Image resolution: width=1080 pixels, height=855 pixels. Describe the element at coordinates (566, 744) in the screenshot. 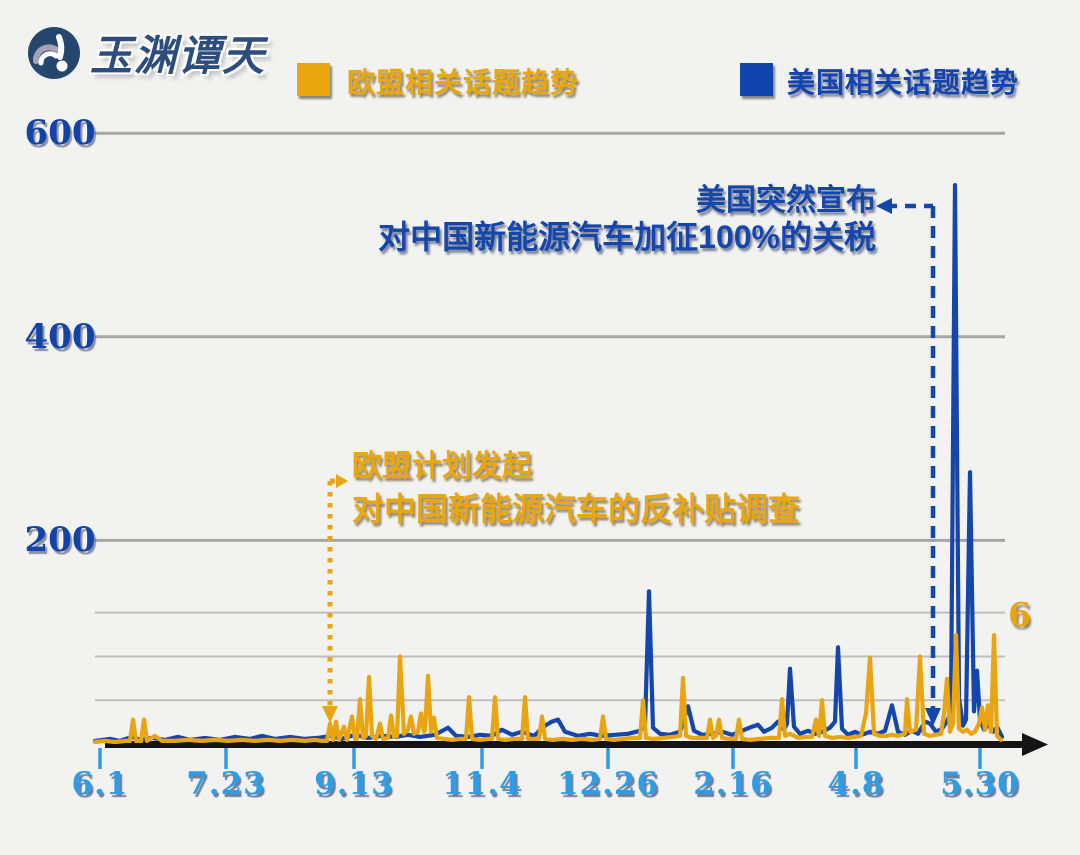

I see `x-axis-line` at that location.